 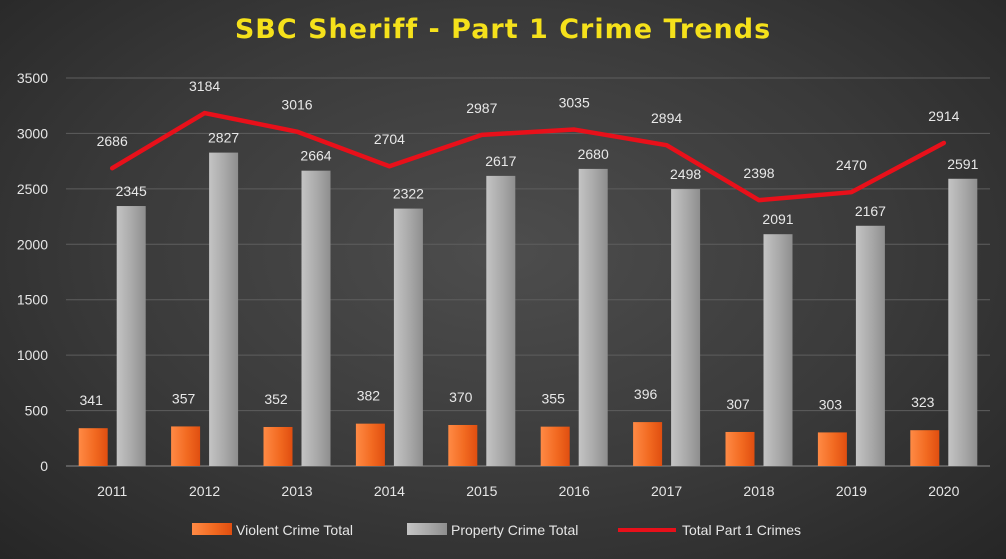 What do you see at coordinates (481, 108) in the screenshot?
I see `total-part-1-crimes-data-label: 2987` at bounding box center [481, 108].